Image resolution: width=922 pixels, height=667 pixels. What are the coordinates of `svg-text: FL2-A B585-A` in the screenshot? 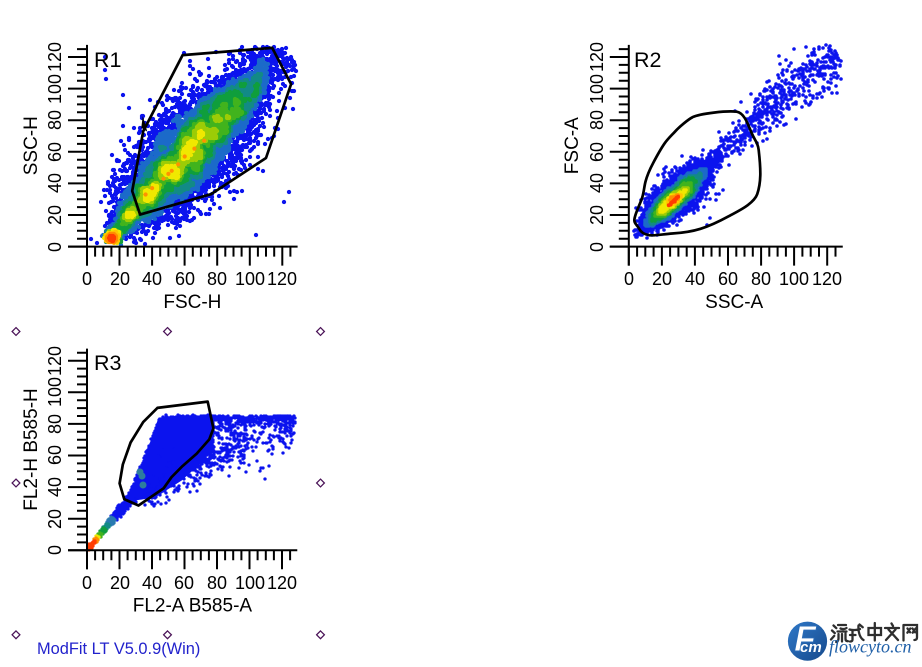 It's located at (193, 606).